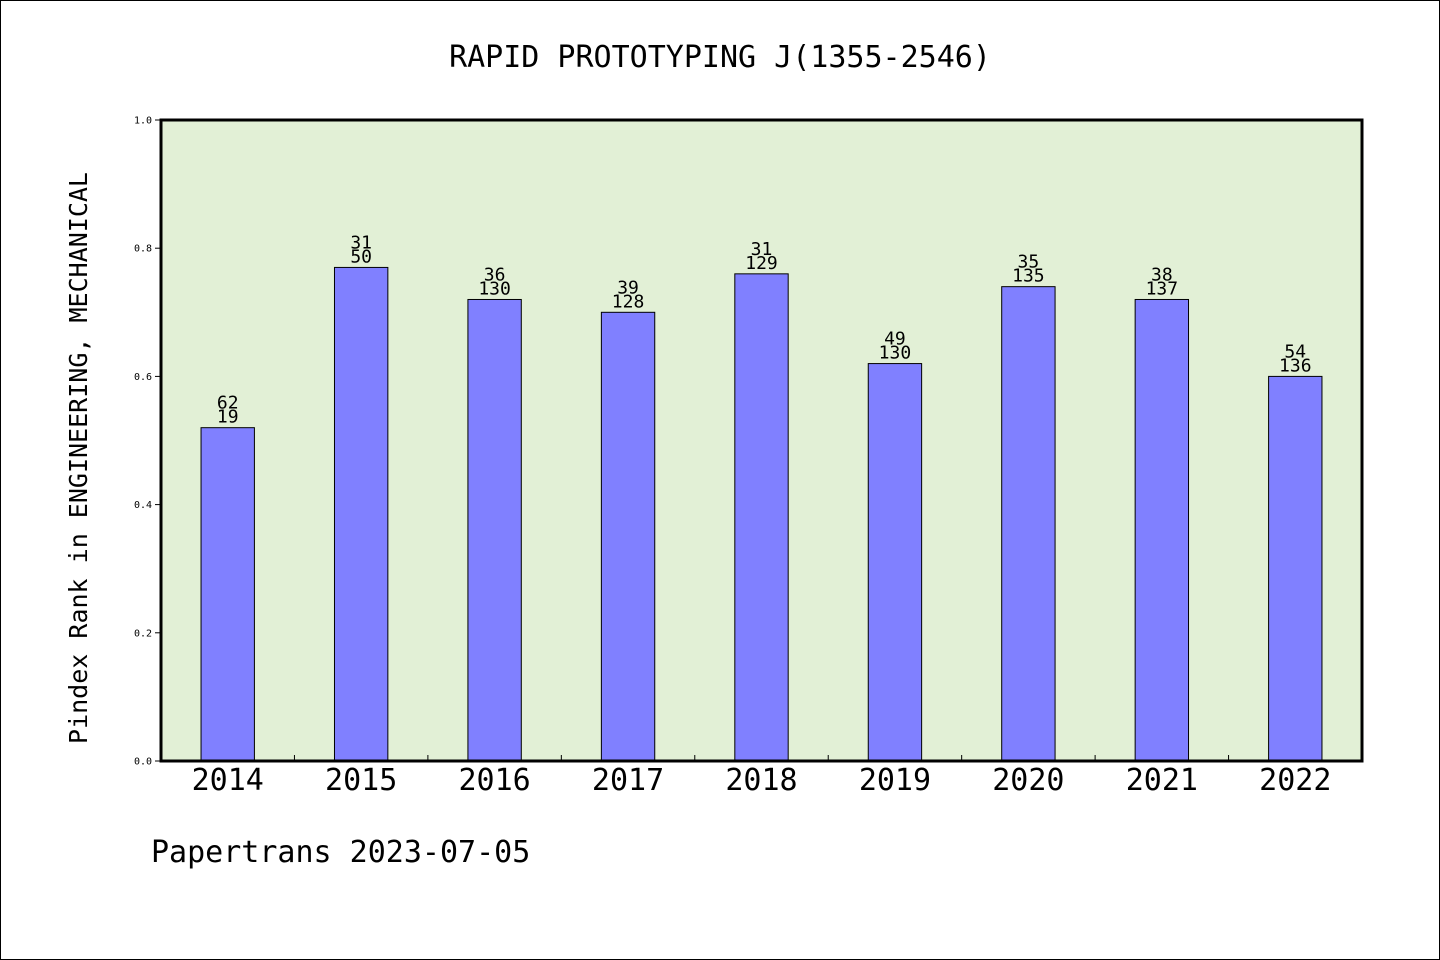  What do you see at coordinates (494, 780) in the screenshot?
I see `x-tick-label: 2016` at bounding box center [494, 780].